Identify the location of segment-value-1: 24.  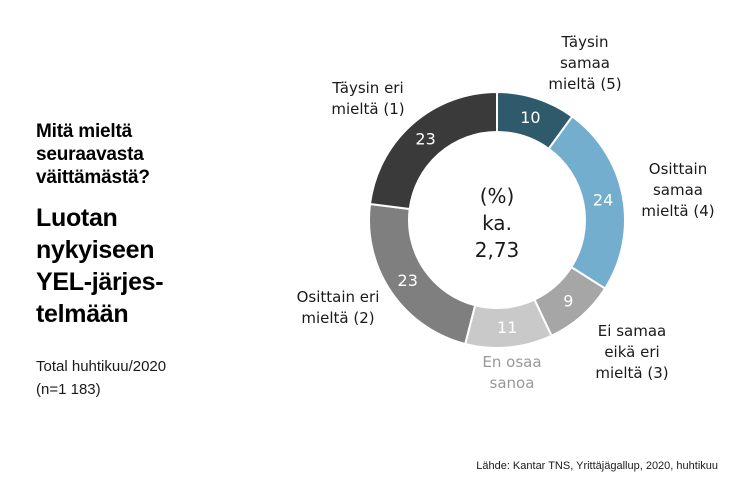
(603, 199).